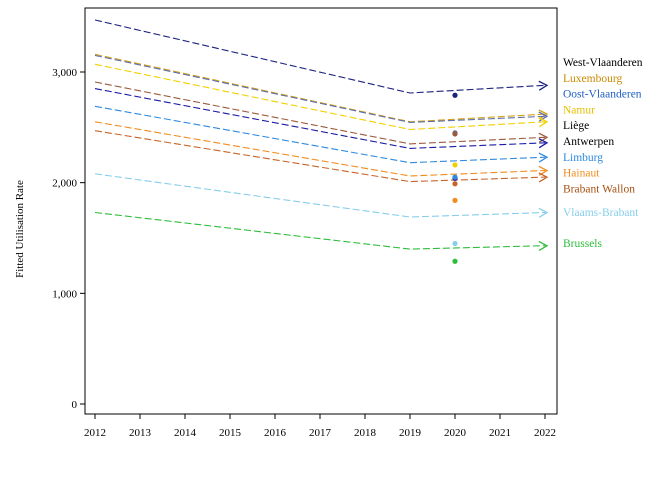 This screenshot has height=480, width=672. Describe the element at coordinates (583, 244) in the screenshot. I see `legend-label-10: Brussels` at that location.